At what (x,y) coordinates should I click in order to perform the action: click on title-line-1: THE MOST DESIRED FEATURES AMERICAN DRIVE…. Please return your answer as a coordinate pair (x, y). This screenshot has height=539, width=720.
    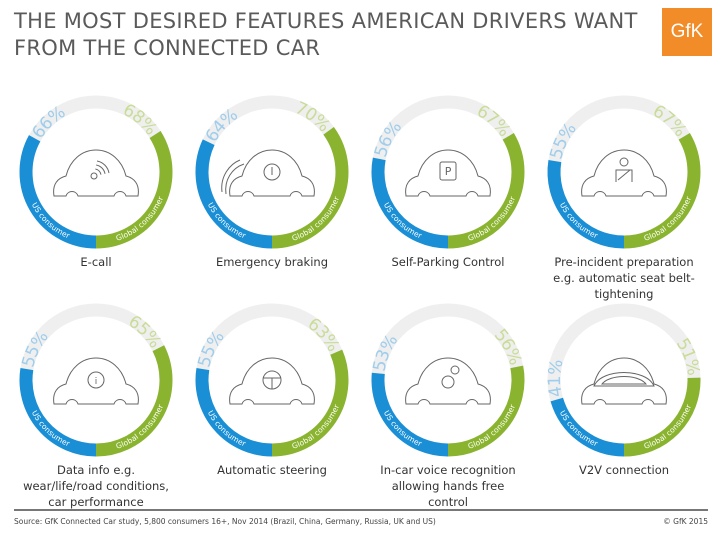
    Looking at the image, I should click on (326, 21).